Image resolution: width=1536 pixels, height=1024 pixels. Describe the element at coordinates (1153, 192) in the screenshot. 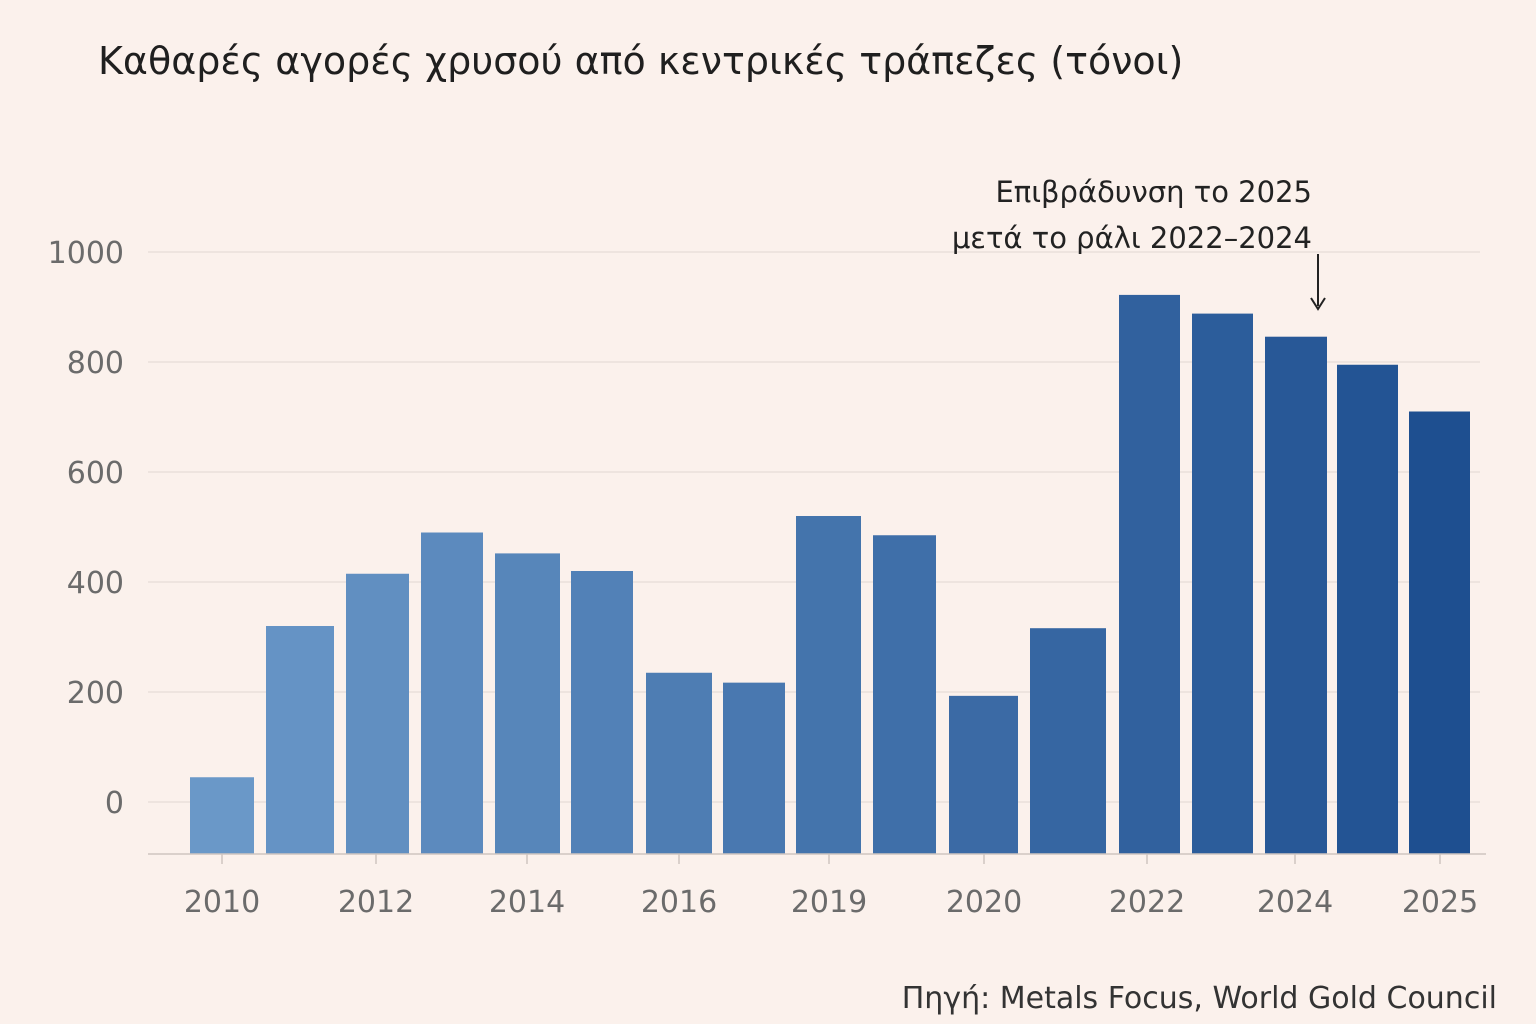

I see `annotation-line-1: Επιβράδυνση το 2025` at that location.